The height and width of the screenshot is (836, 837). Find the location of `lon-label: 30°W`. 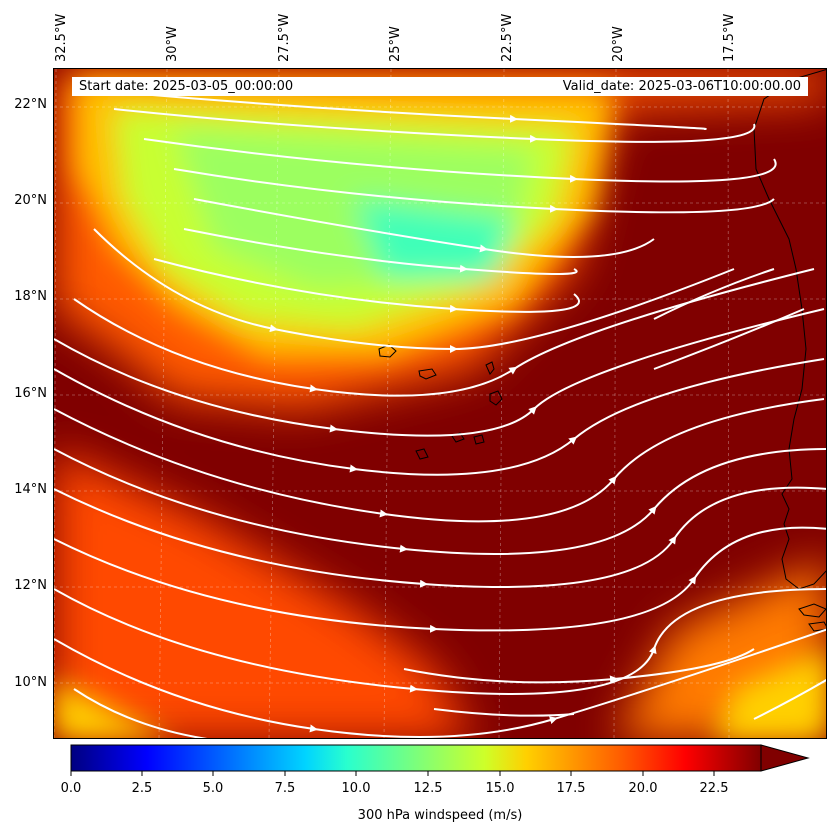

lon-label: 30°W is located at coordinates (172, 44).